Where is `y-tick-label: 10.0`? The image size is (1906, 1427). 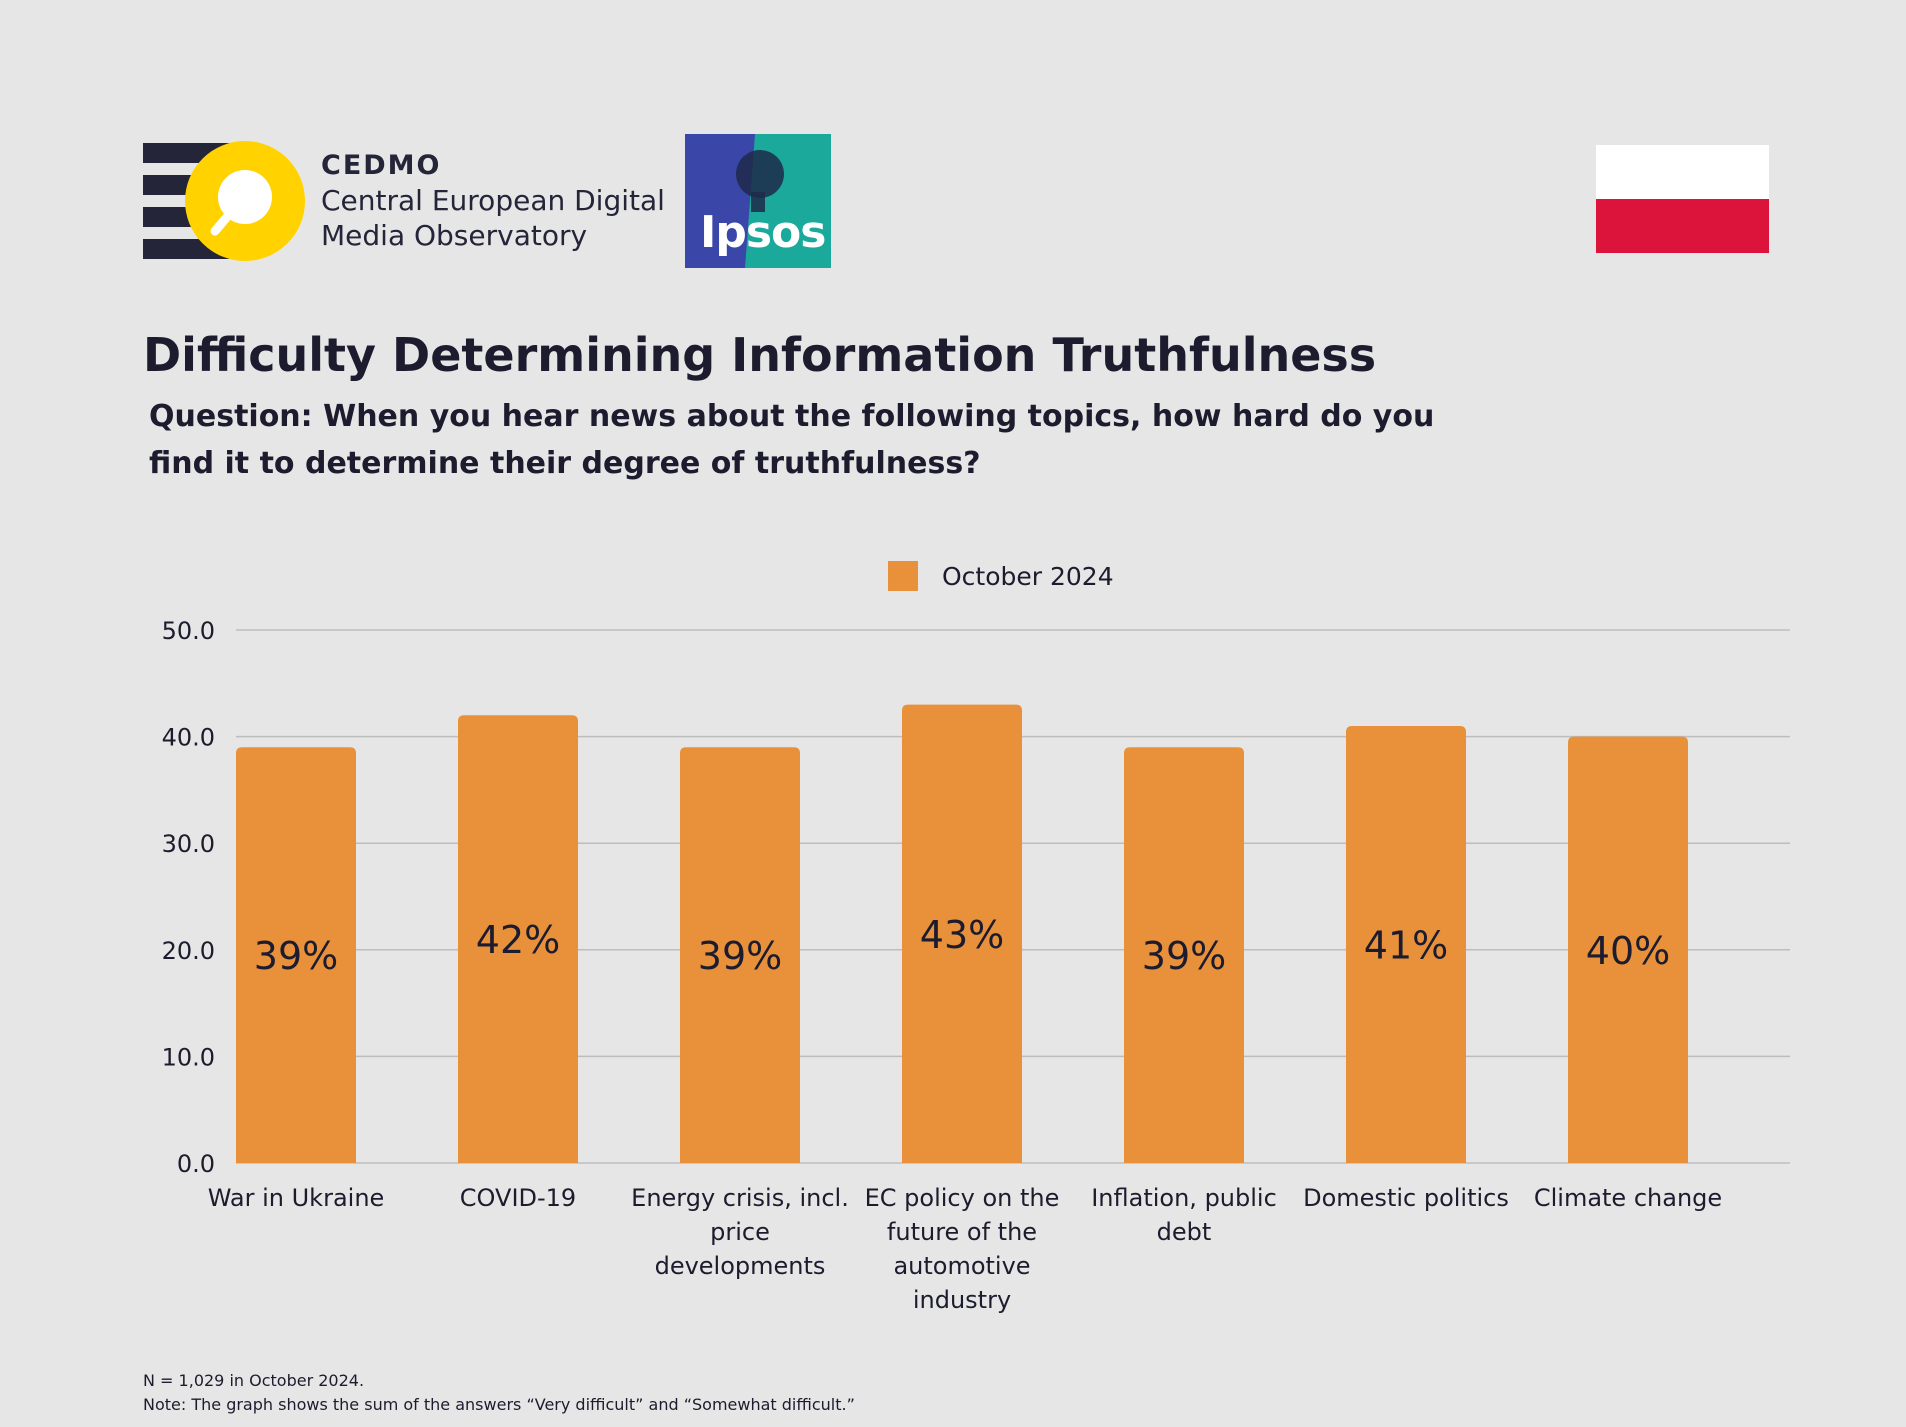
y-tick-label: 10.0 is located at coordinates (188, 1057).